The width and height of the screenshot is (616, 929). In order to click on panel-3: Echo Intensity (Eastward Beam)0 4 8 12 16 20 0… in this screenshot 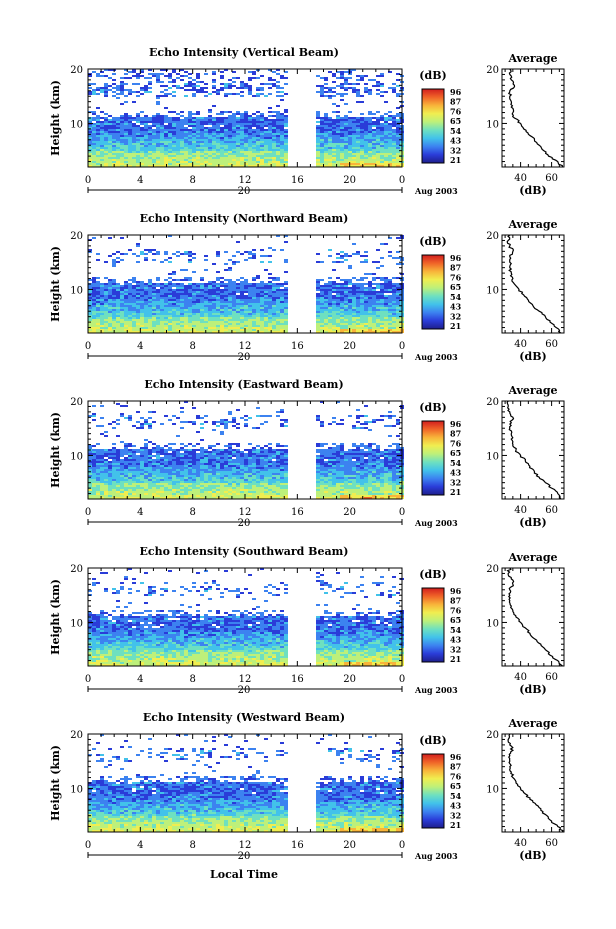, I will do `click(306, 453)`.